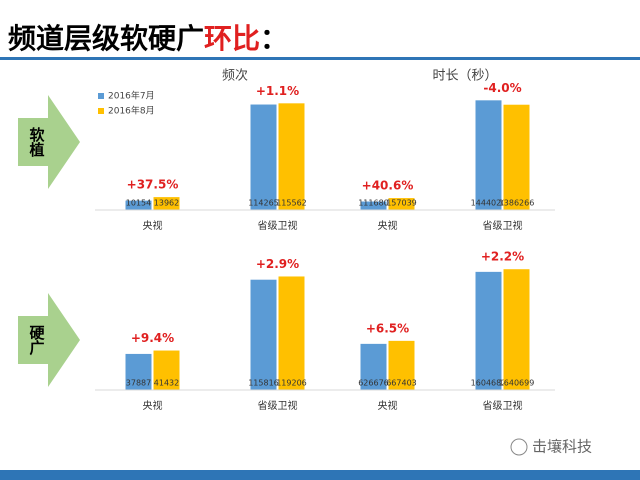 The height and width of the screenshot is (480, 640). What do you see at coordinates (489, 203) in the screenshot?
I see `value-label: 1444020` at bounding box center [489, 203].